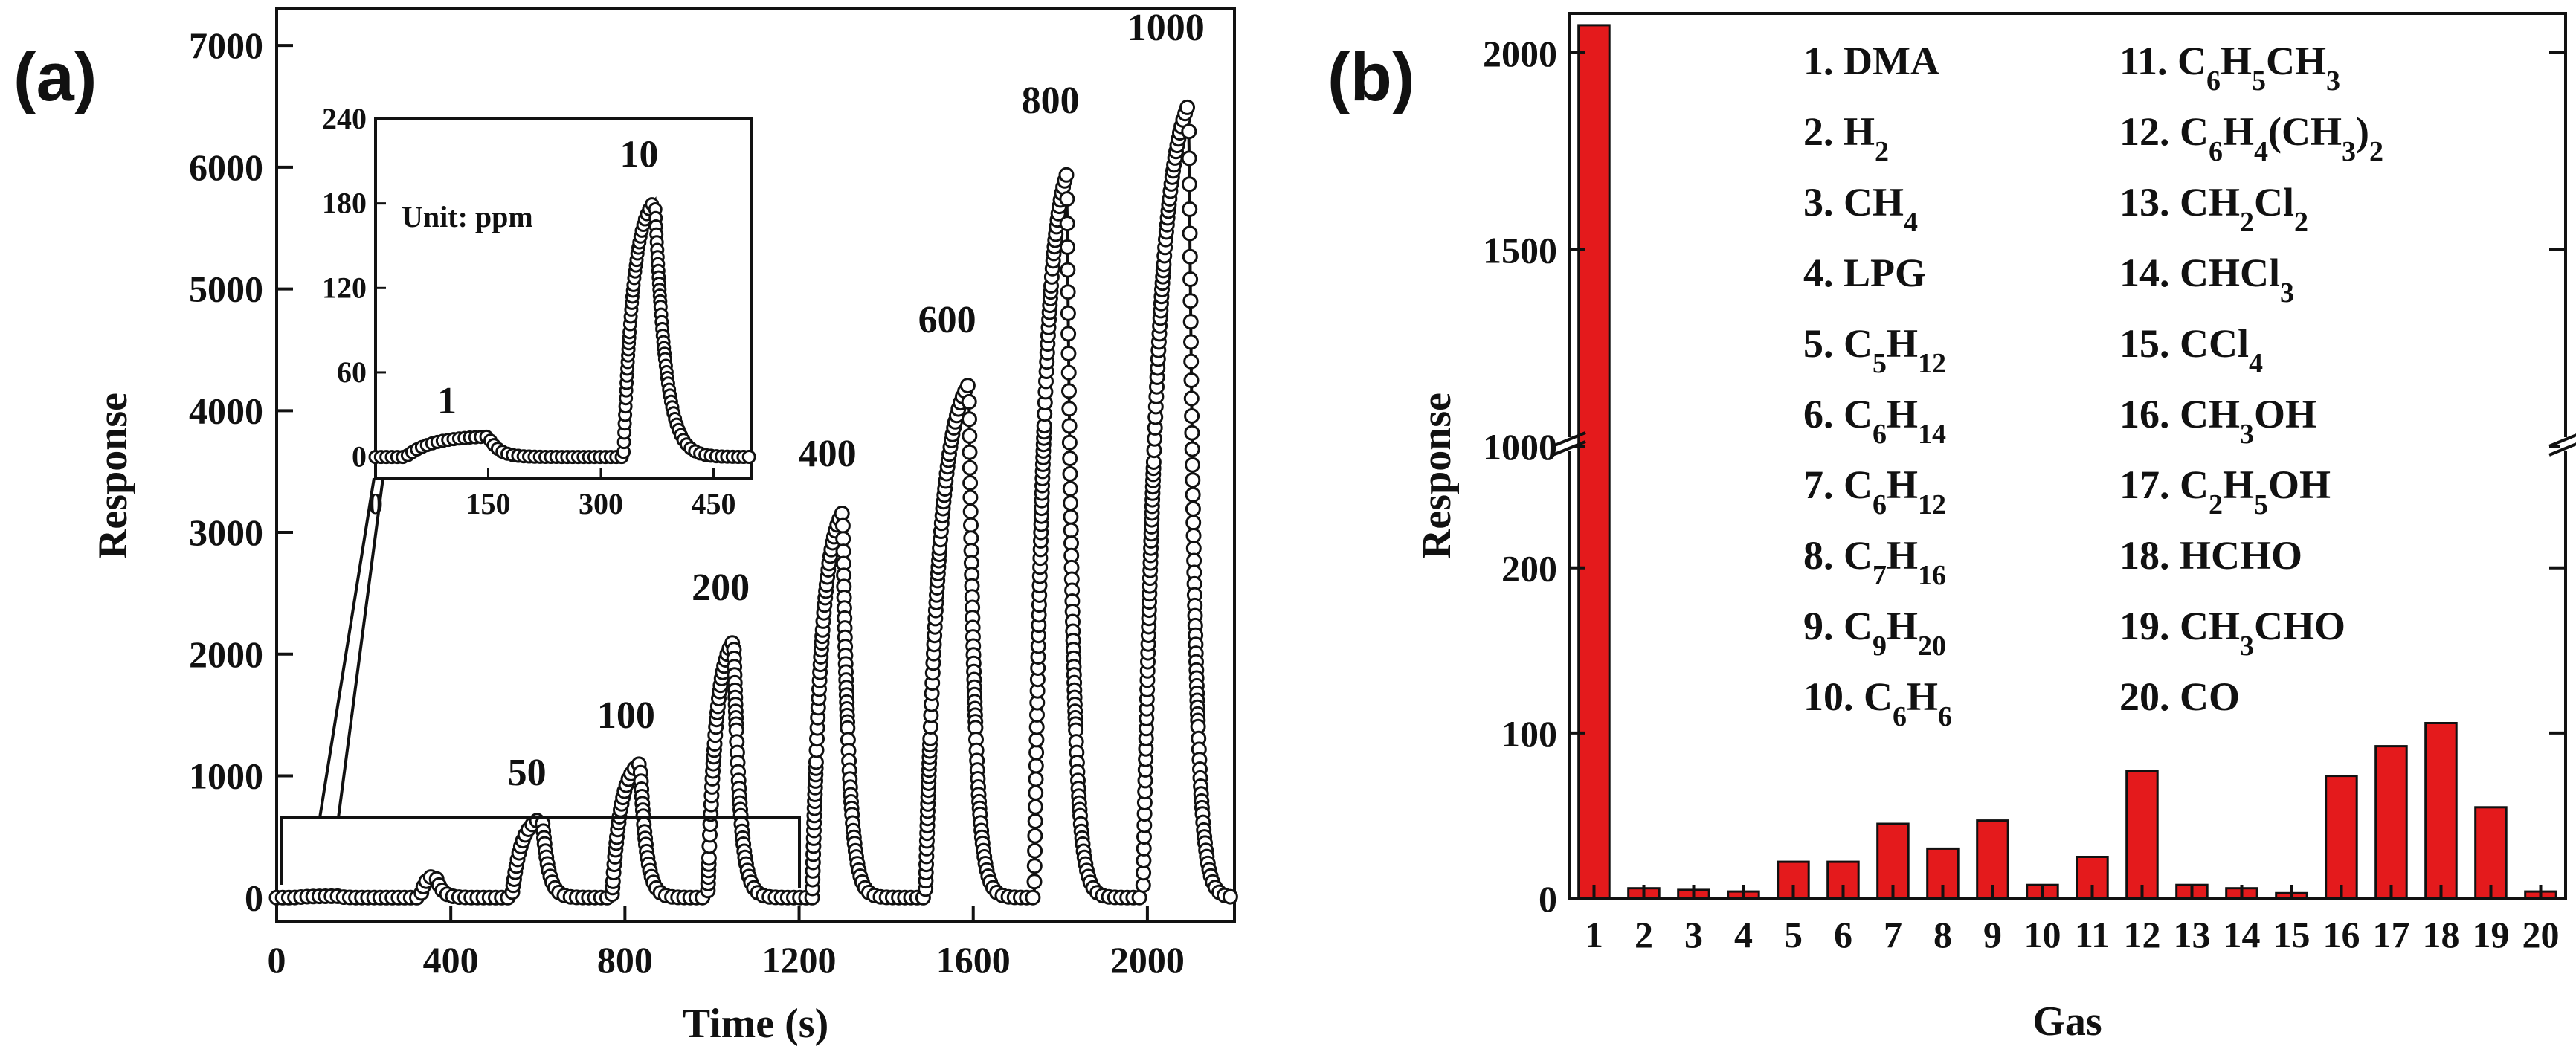 Image resolution: width=2576 pixels, height=1058 pixels. I want to click on x-tick-label: 2000, so click(1147, 960).